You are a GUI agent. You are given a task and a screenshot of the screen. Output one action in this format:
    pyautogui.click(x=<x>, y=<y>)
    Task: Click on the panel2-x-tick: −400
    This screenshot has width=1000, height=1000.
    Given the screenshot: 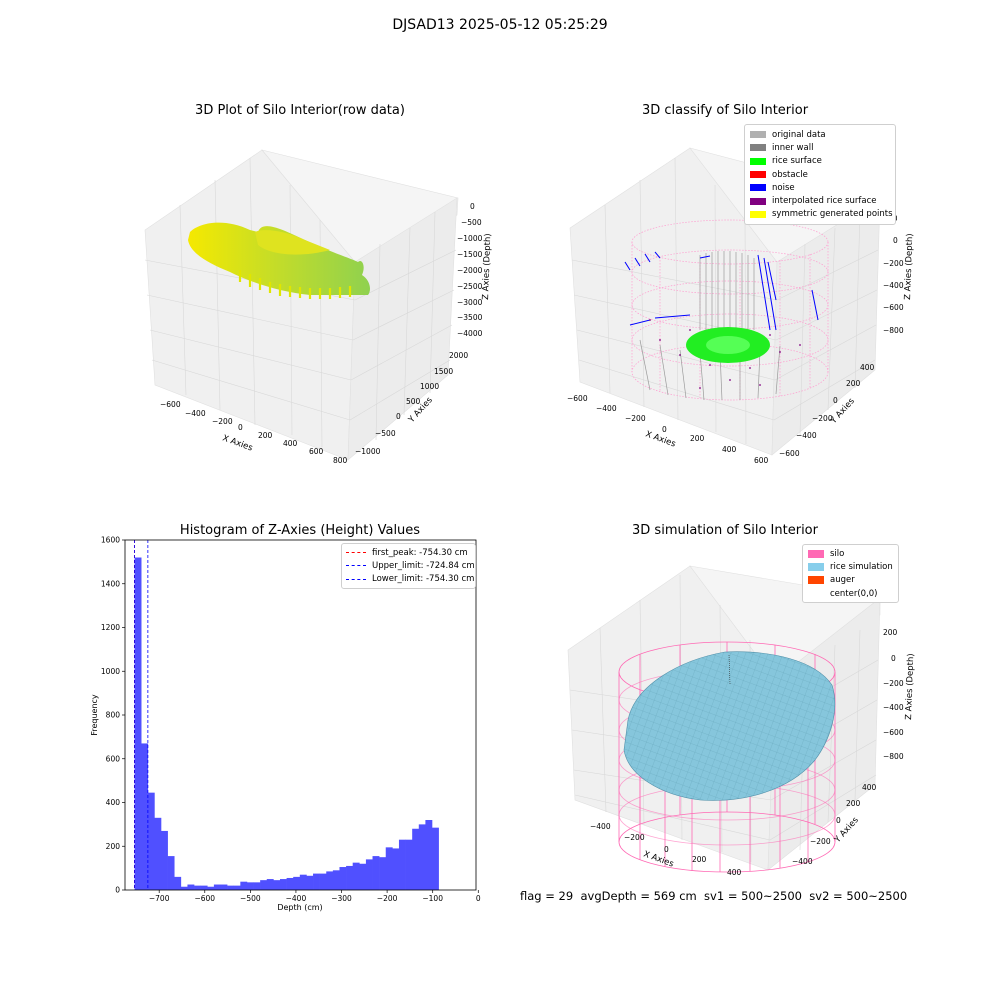 What is the action you would take?
    pyautogui.click(x=606, y=408)
    